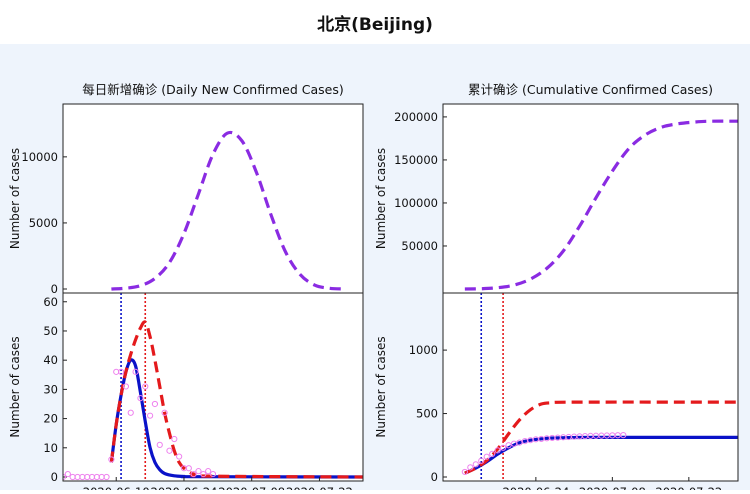 This screenshot has width=750, height=494. What do you see at coordinates (43, 223) in the screenshot?
I see `y-tick-label: 5000` at bounding box center [43, 223].